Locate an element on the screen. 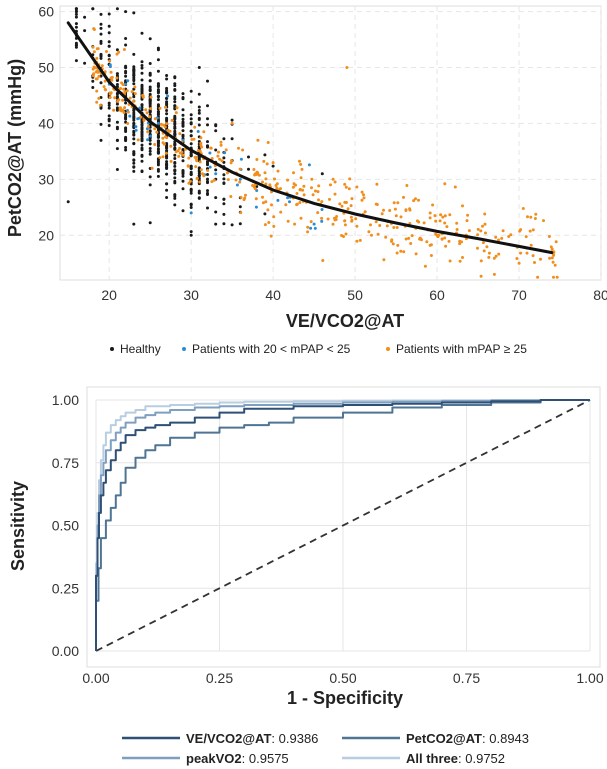 The image size is (607, 769). legend-sep-allthree: : is located at coordinates (461, 758).